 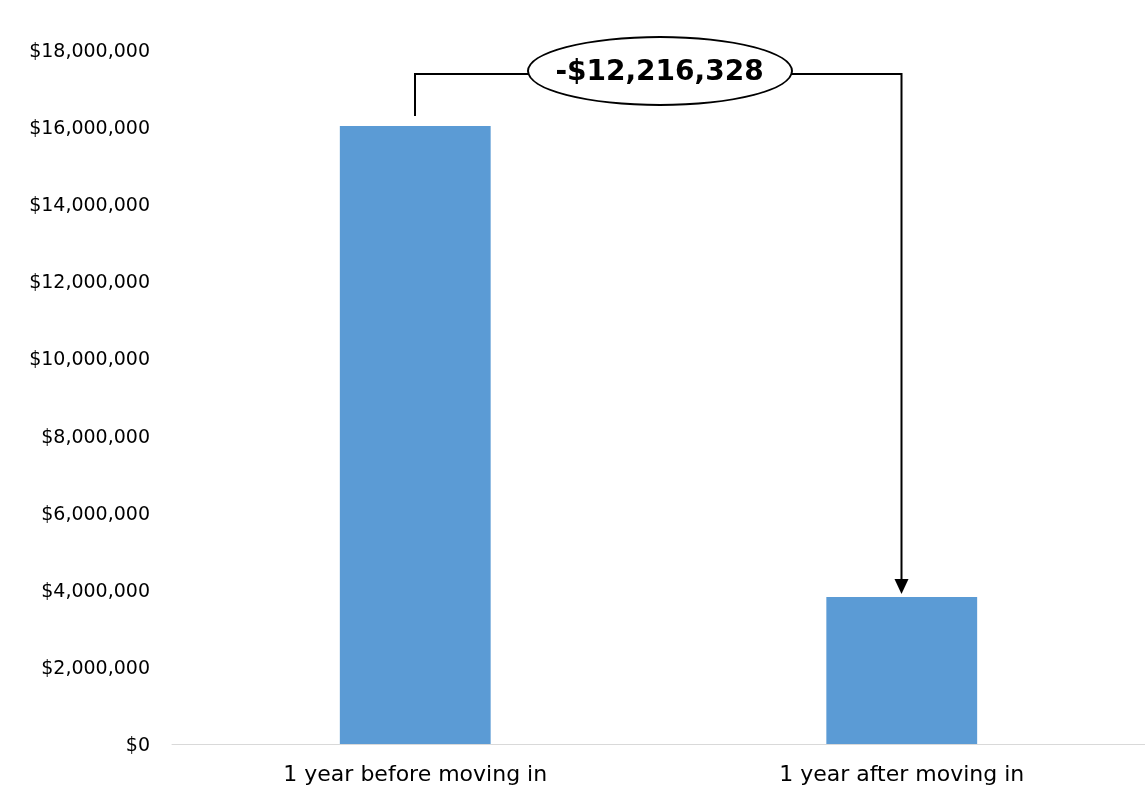 What do you see at coordinates (659, 71) in the screenshot?
I see `annotation: -$12,216,328` at bounding box center [659, 71].